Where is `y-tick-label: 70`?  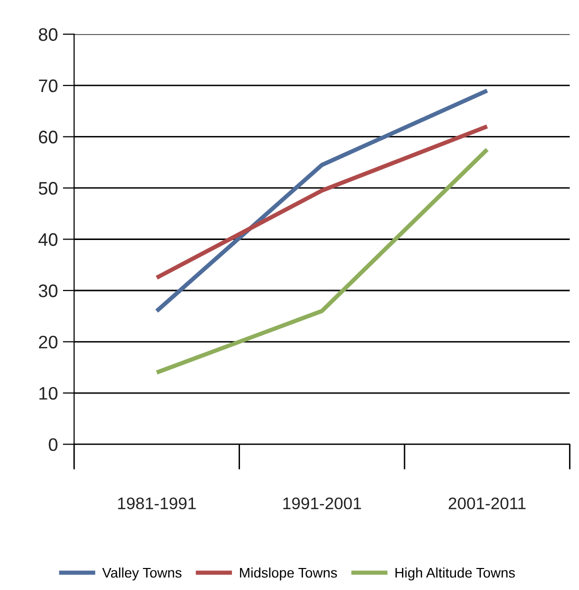 y-tick-label: 70 is located at coordinates (48, 85).